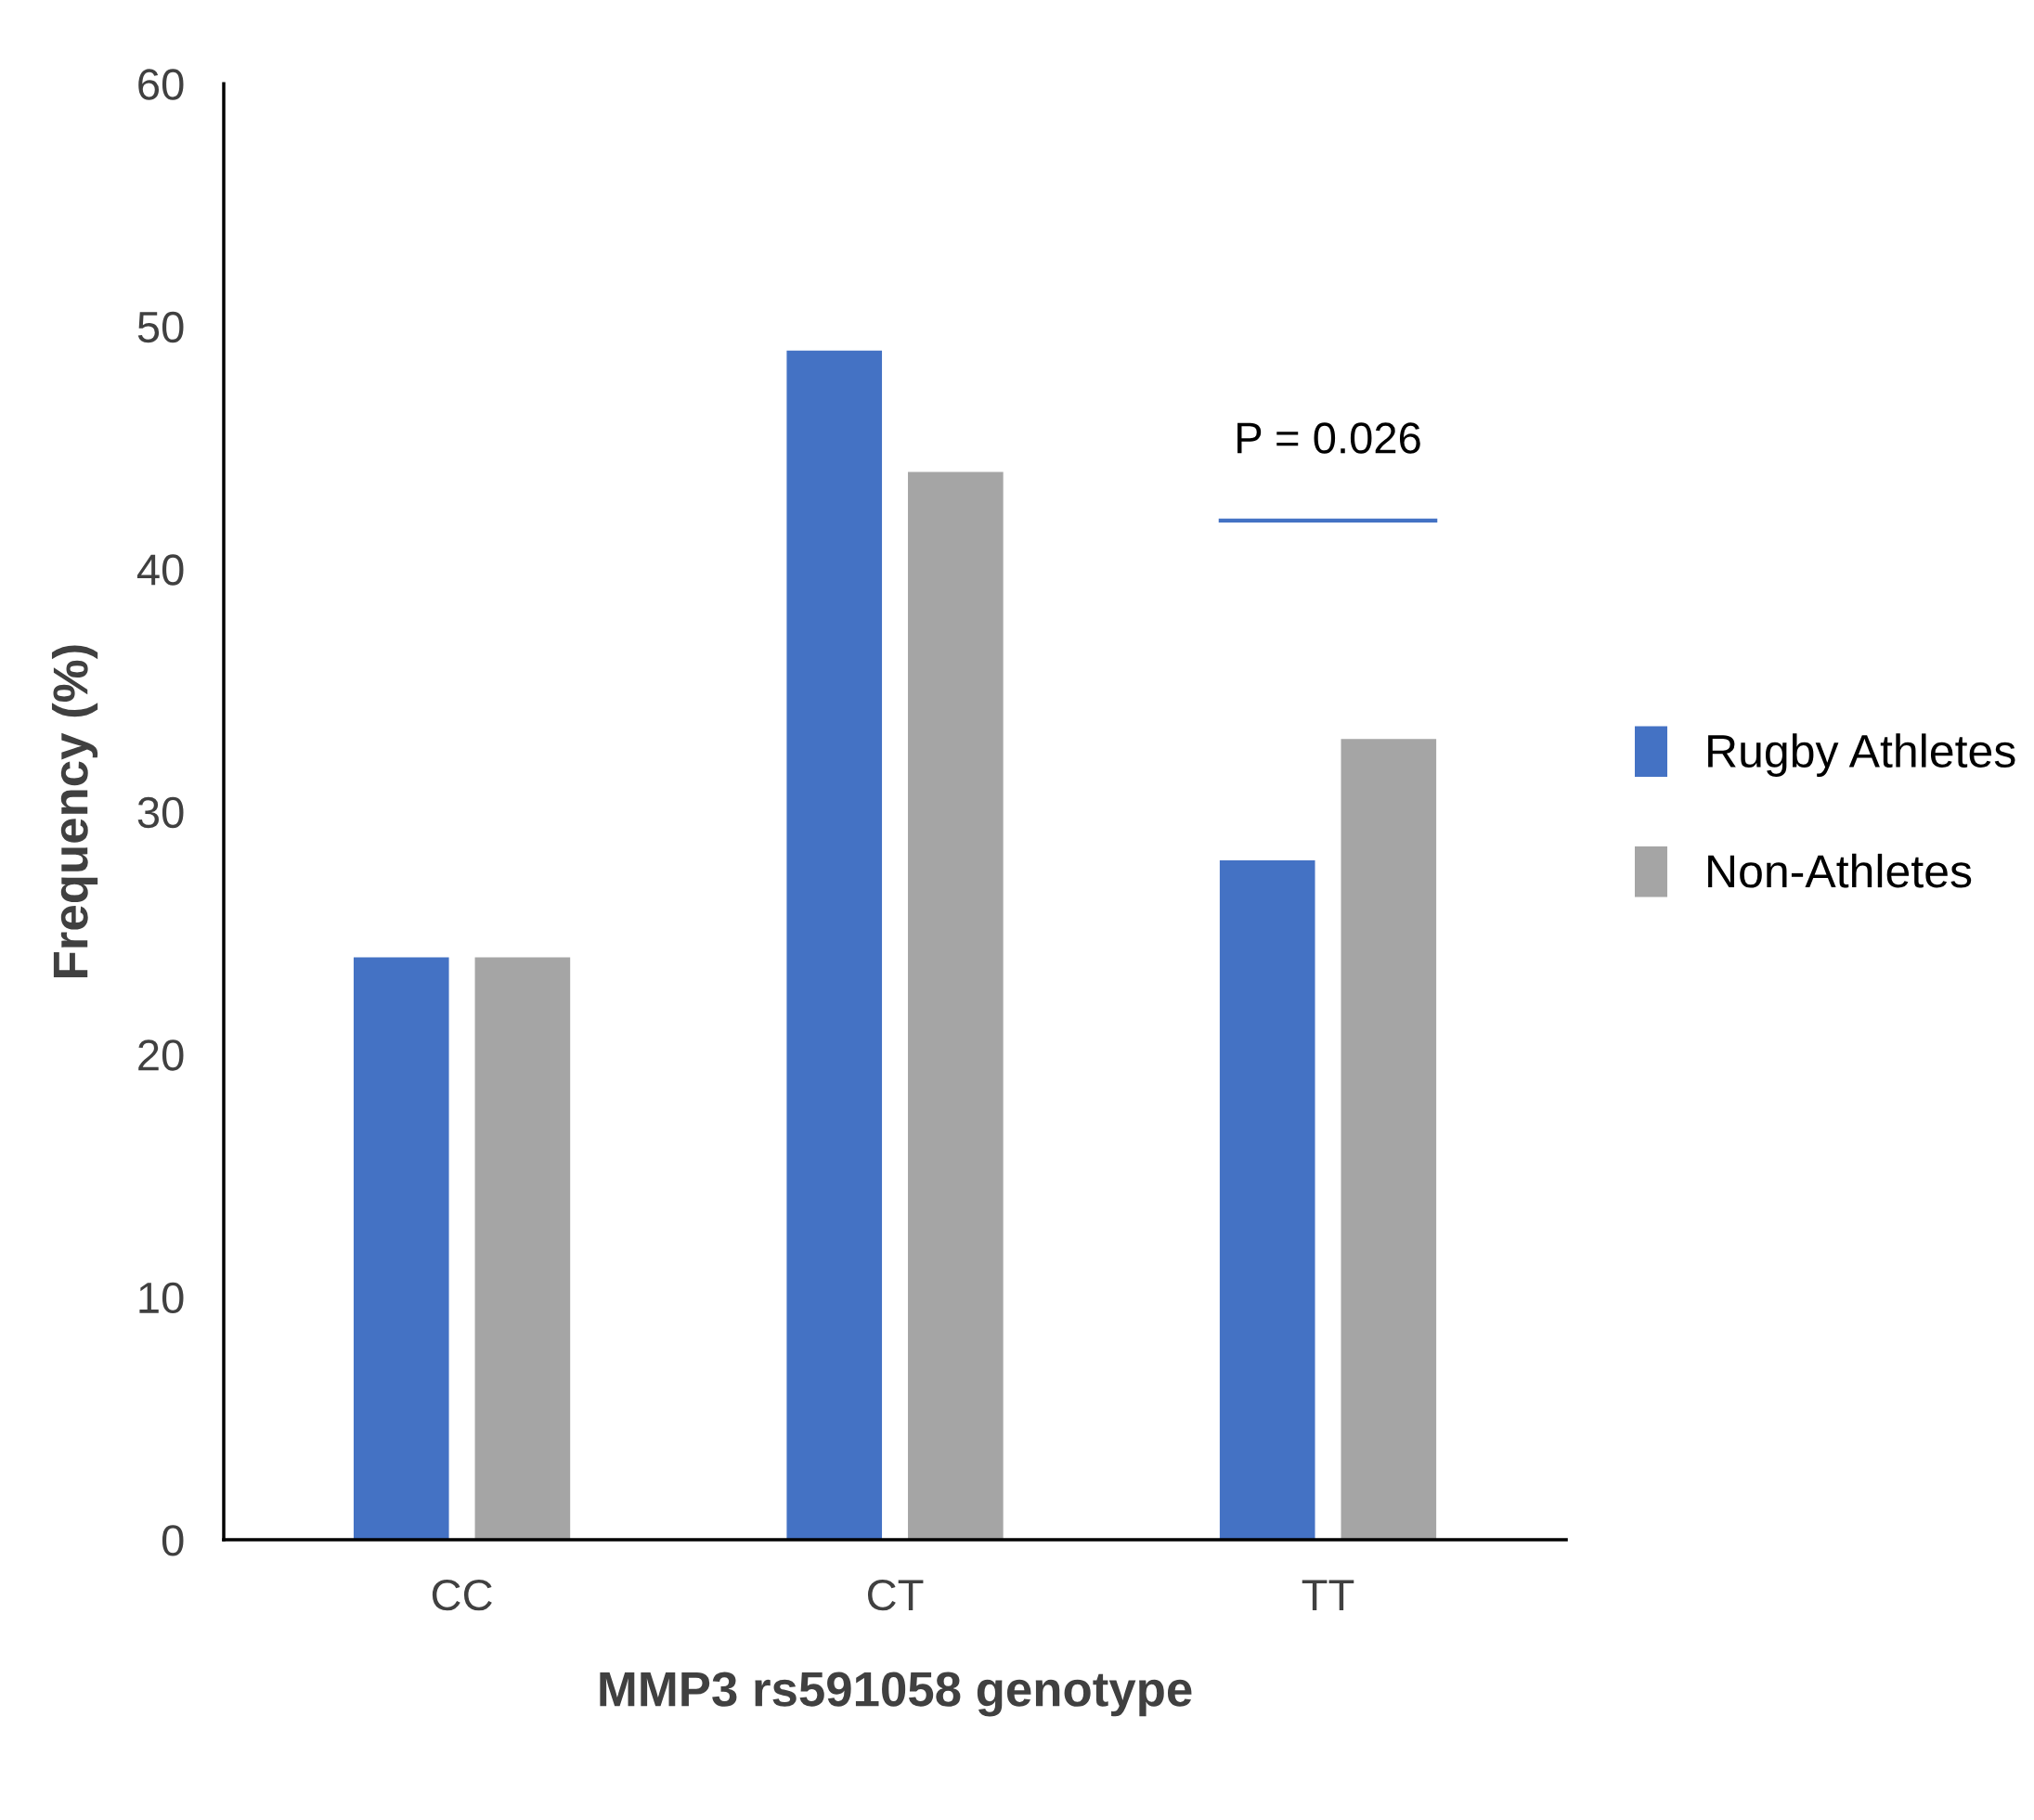 The width and height of the screenshot is (2034, 1820). What do you see at coordinates (173, 1540) in the screenshot?
I see `y-tick-label: 0` at bounding box center [173, 1540].